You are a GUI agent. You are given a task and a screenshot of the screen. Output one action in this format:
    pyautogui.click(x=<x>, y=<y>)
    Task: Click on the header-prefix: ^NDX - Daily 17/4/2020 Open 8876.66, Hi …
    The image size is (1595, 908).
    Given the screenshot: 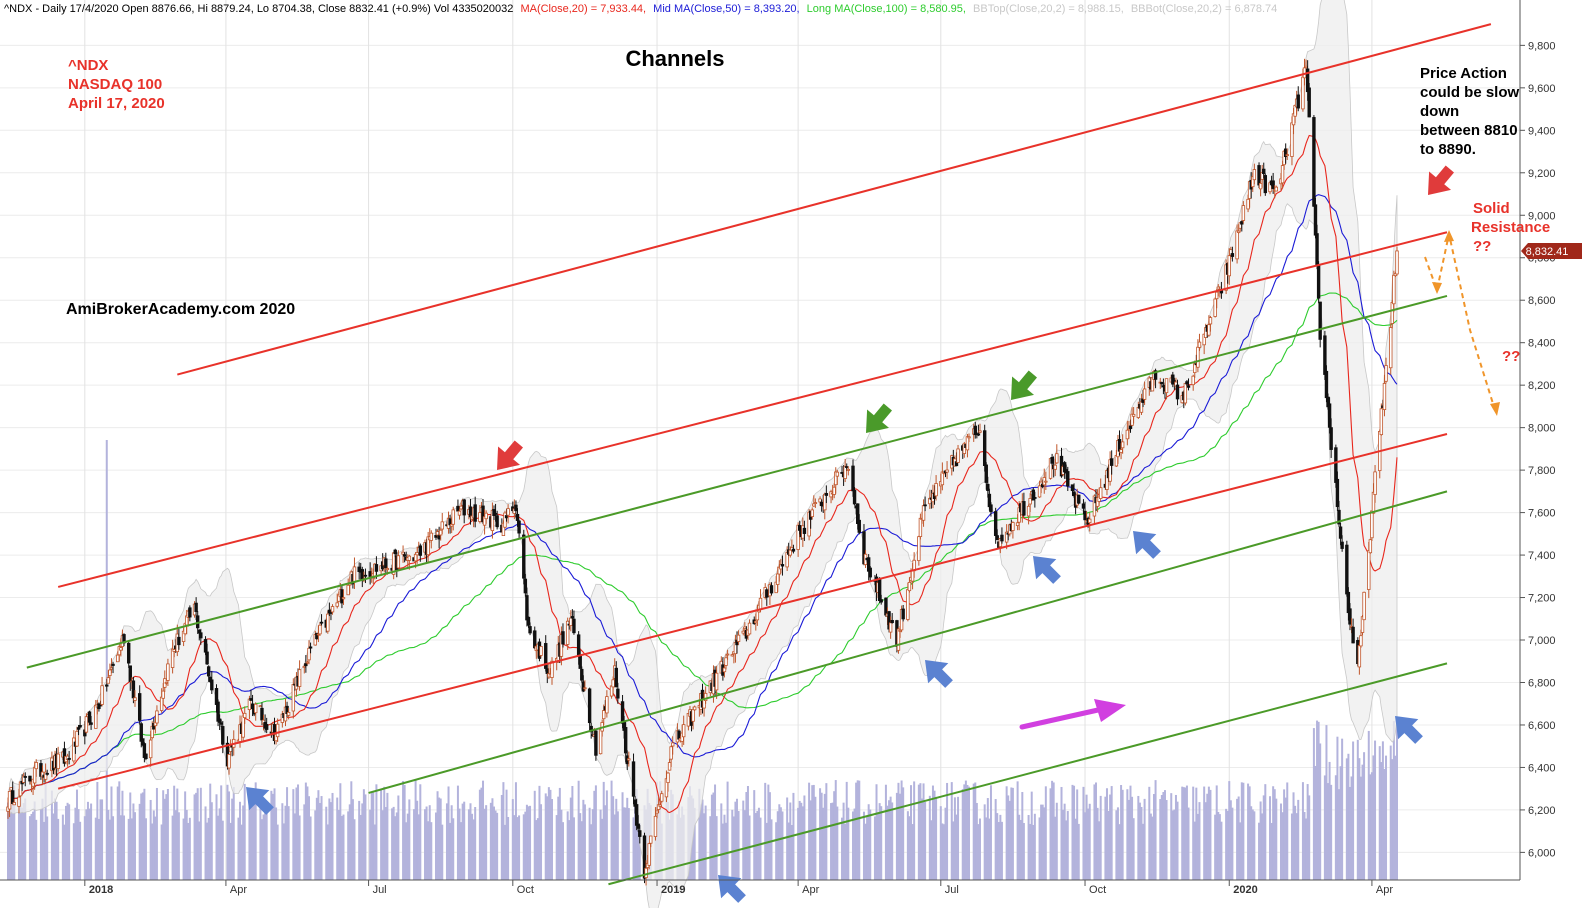 What is the action you would take?
    pyautogui.click(x=258, y=9)
    